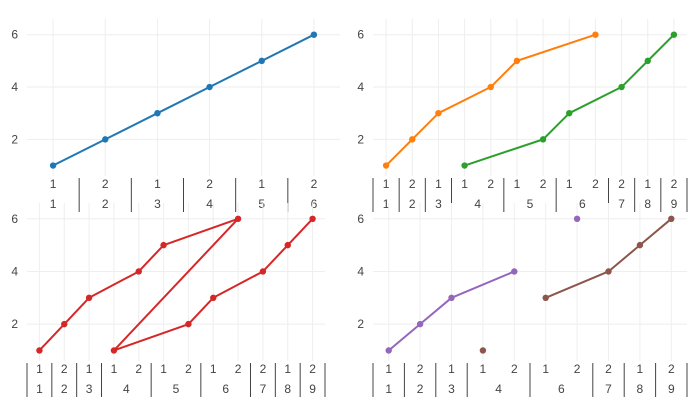  I want to click on series-line-green, so click(569, 100).